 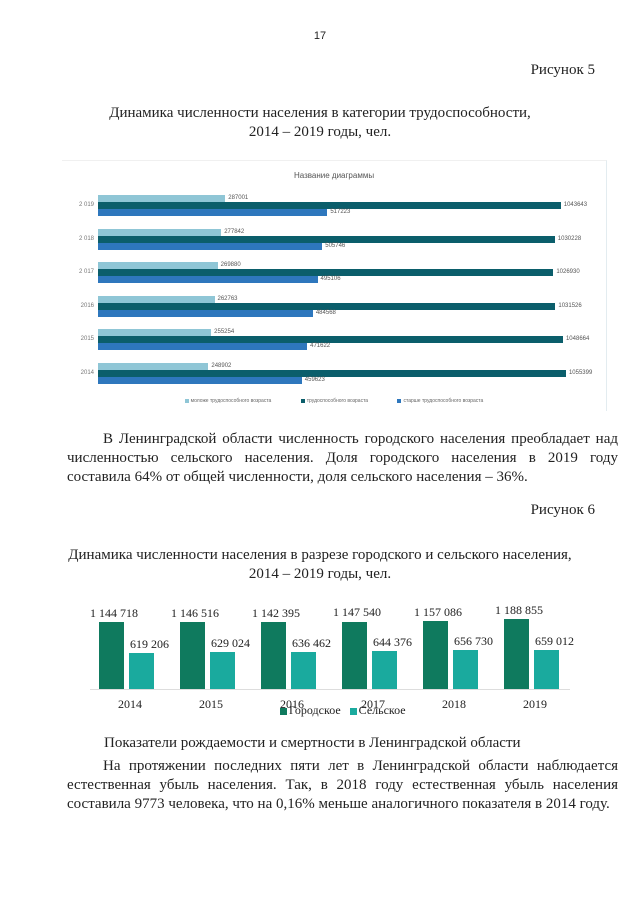 I want to click on value-label: 505746, so click(x=335, y=245).